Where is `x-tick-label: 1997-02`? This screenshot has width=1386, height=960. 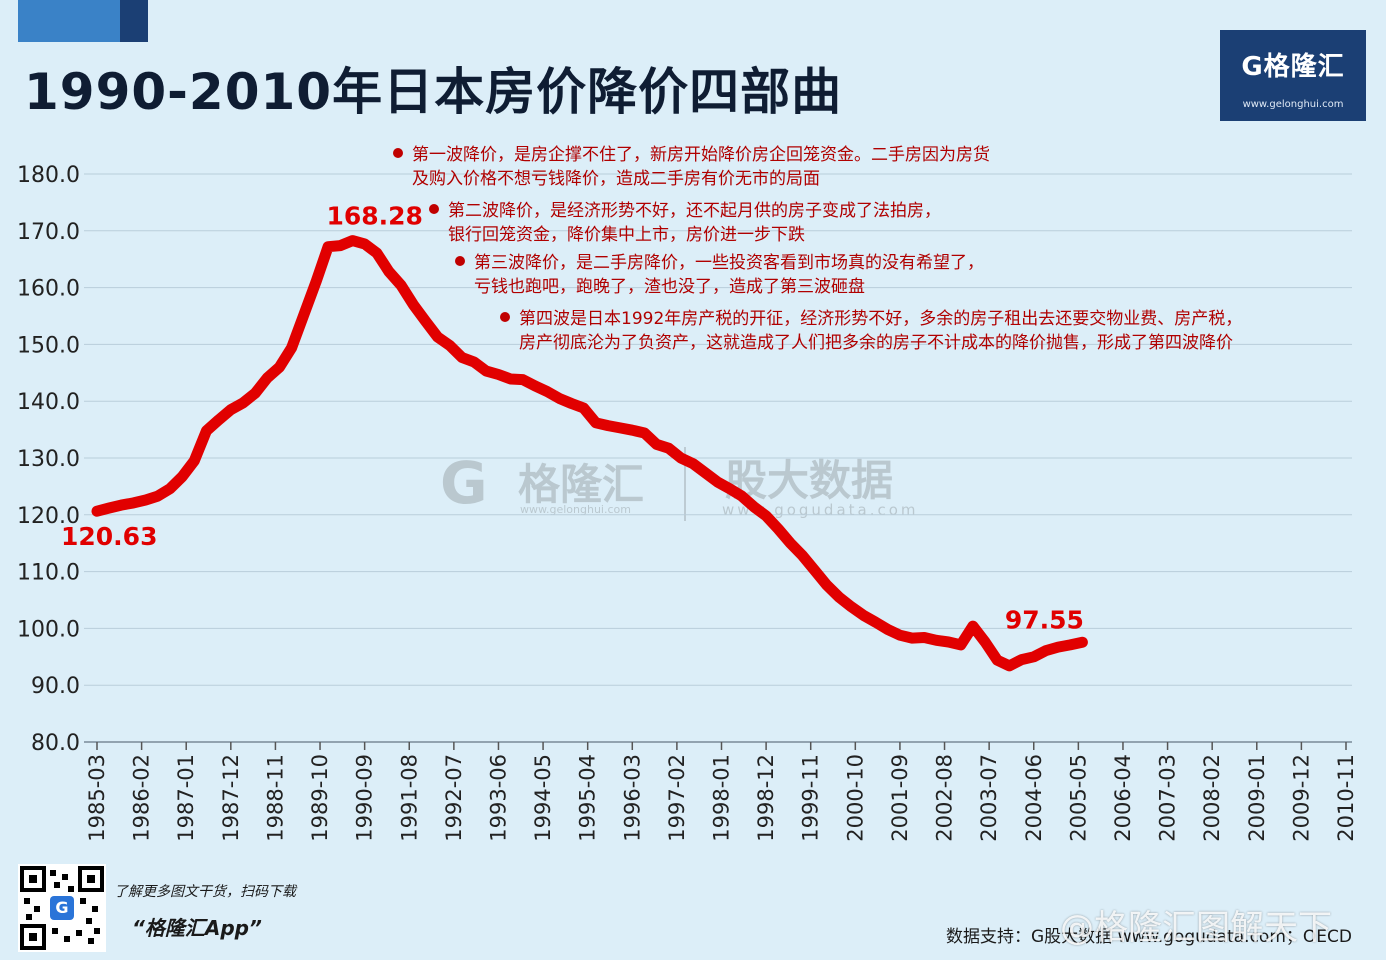
x-tick-label: 1997-02 is located at coordinates (677, 798).